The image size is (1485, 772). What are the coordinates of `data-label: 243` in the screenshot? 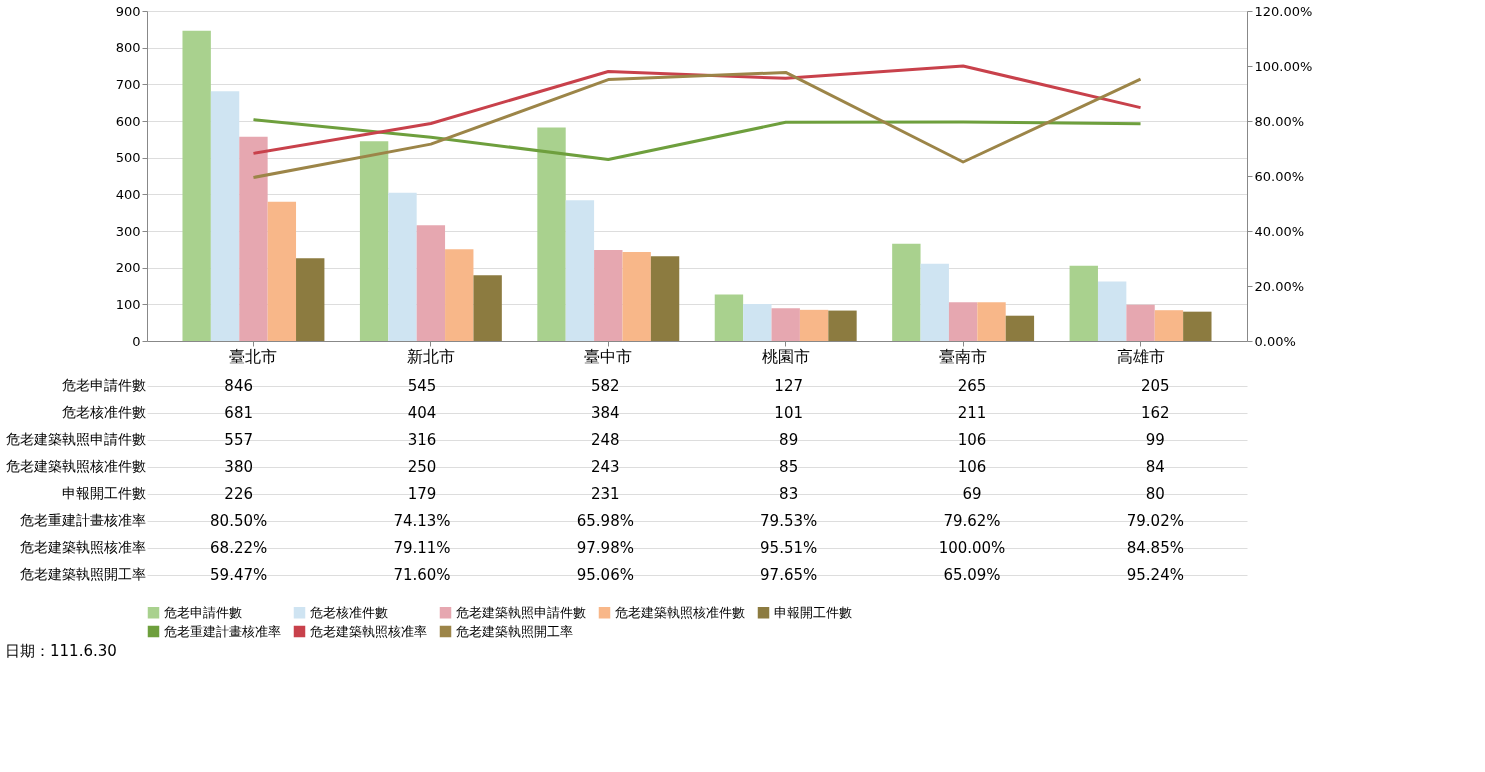 It's located at (605, 466).